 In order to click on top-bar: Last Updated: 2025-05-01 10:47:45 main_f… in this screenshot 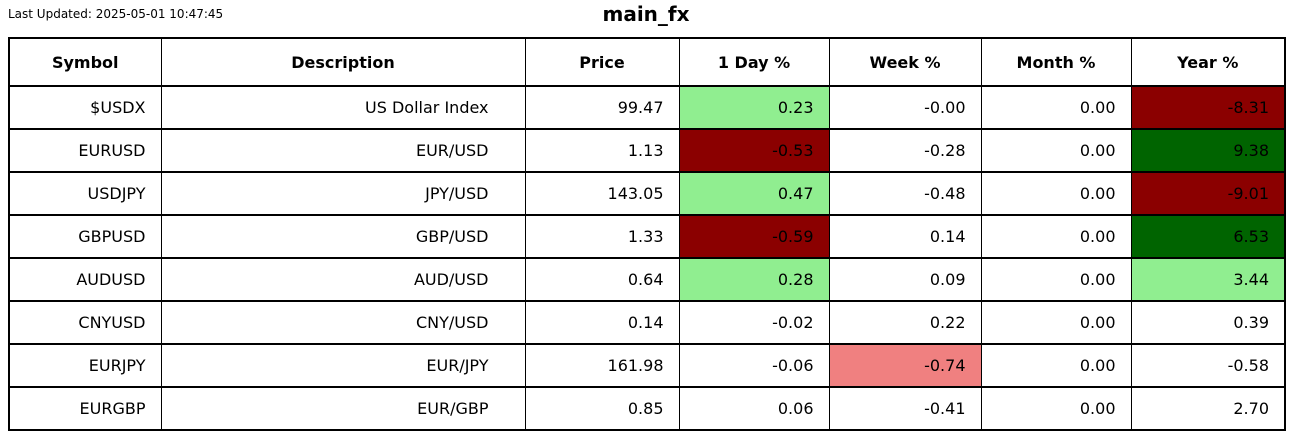, I will do `click(646, 18)`.